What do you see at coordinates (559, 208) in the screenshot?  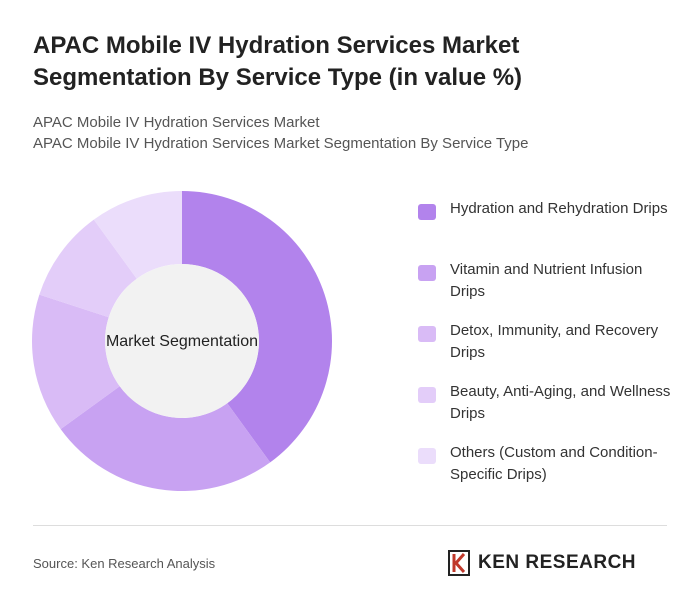 I see `legend-label: Hydration and Rehydration Drips` at bounding box center [559, 208].